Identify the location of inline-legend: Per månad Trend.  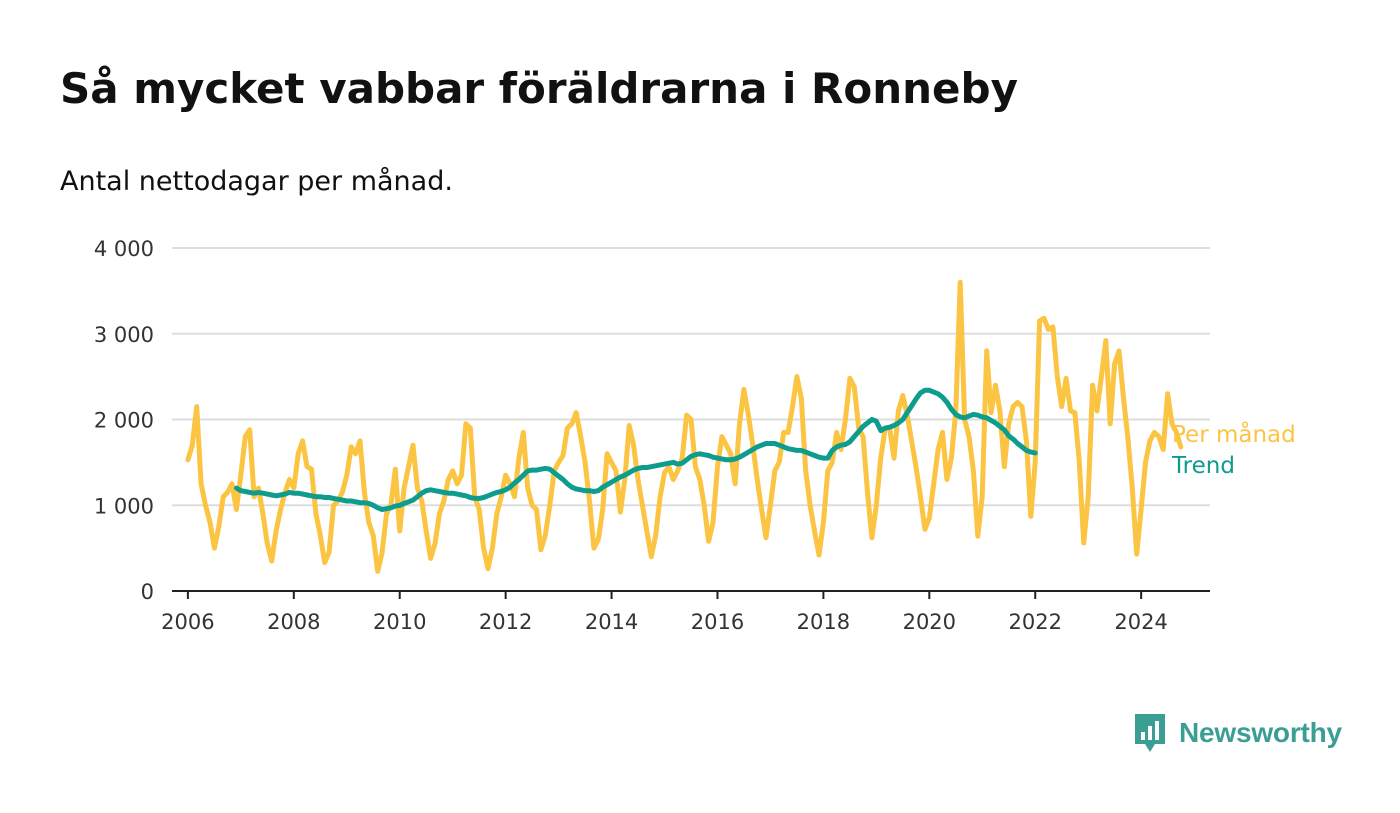
(1233, 449).